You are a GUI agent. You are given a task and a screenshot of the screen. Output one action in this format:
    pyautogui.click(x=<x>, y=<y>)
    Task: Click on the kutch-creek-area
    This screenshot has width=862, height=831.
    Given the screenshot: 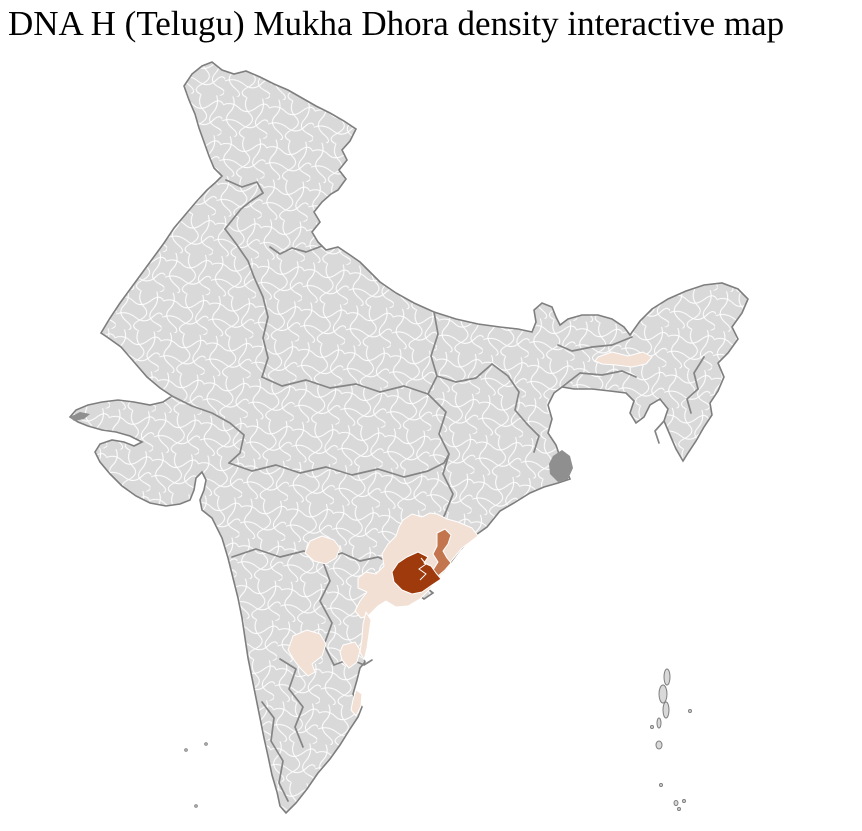 What is the action you would take?
    pyautogui.click(x=80, y=416)
    